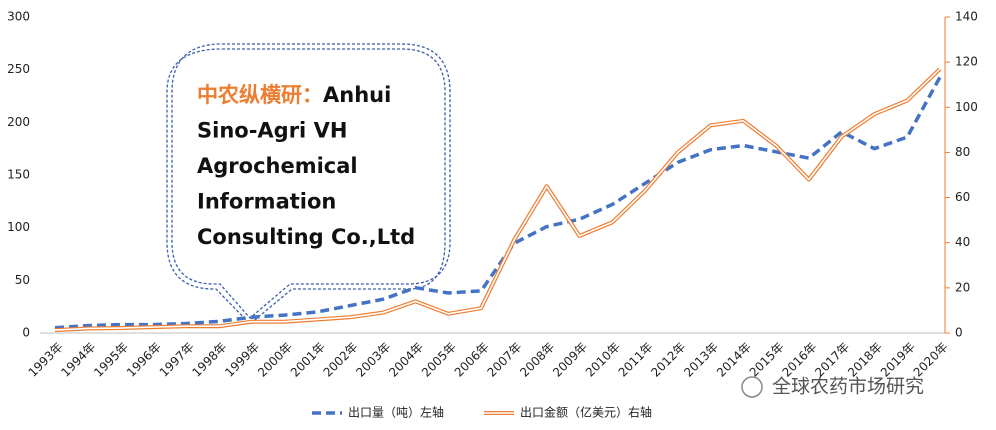  What do you see at coordinates (898, 360) in the screenshot?
I see `x-tick-label: 2019年` at bounding box center [898, 360].